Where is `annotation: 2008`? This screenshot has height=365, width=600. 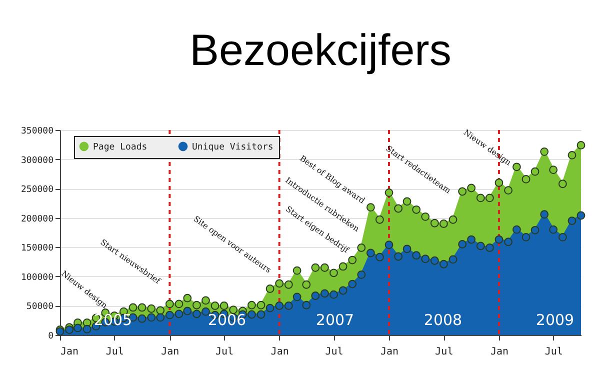 annotation: 2008 is located at coordinates (443, 320).